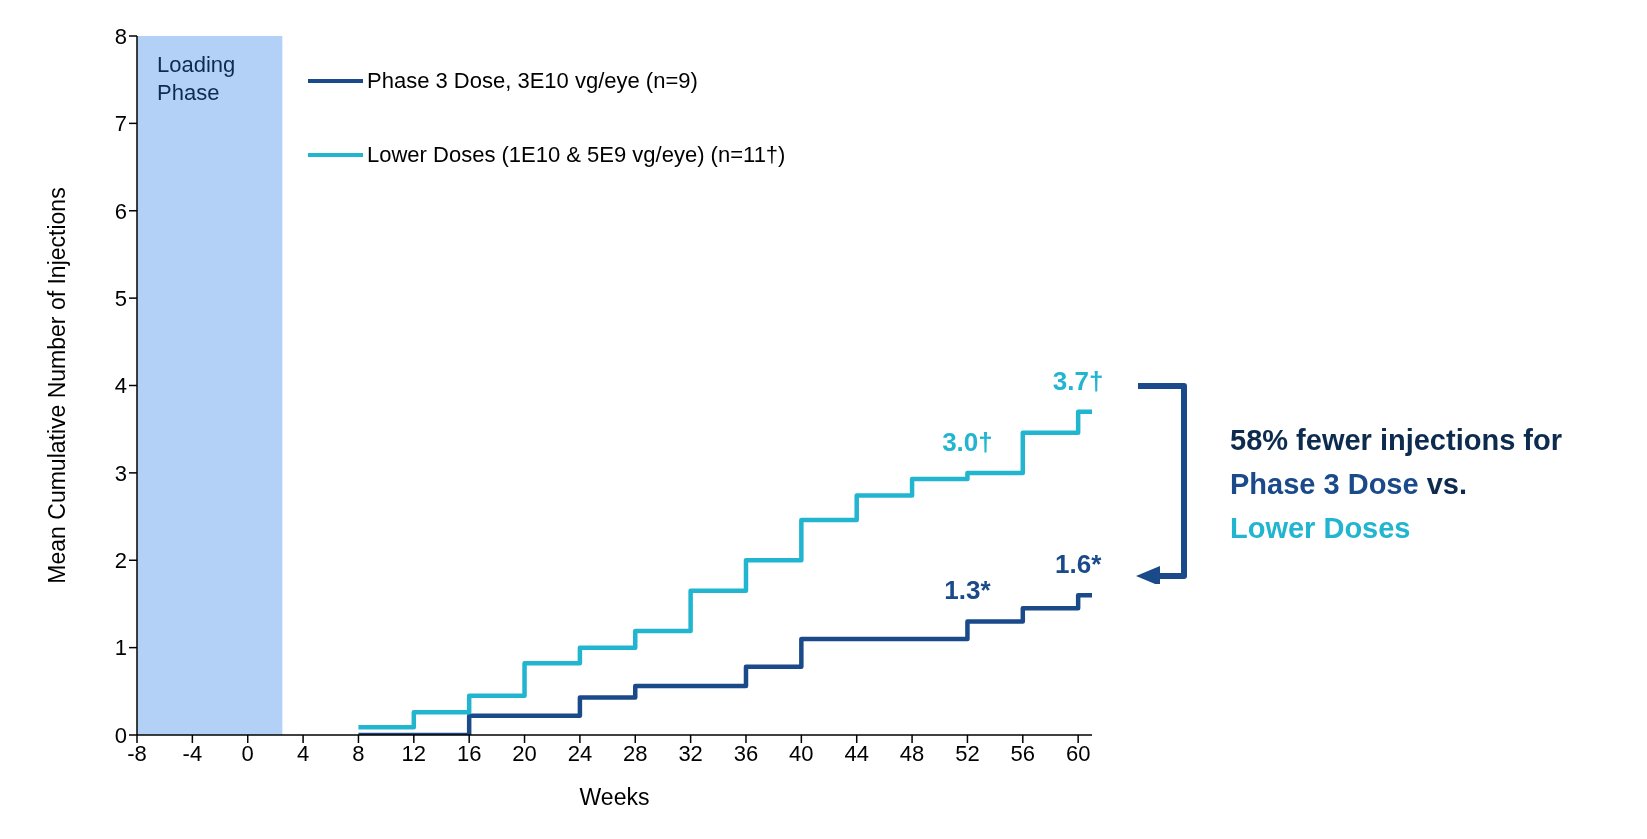 The image size is (1647, 839). Describe the element at coordinates (856, 753) in the screenshot. I see `x-tick-label: 44` at that location.